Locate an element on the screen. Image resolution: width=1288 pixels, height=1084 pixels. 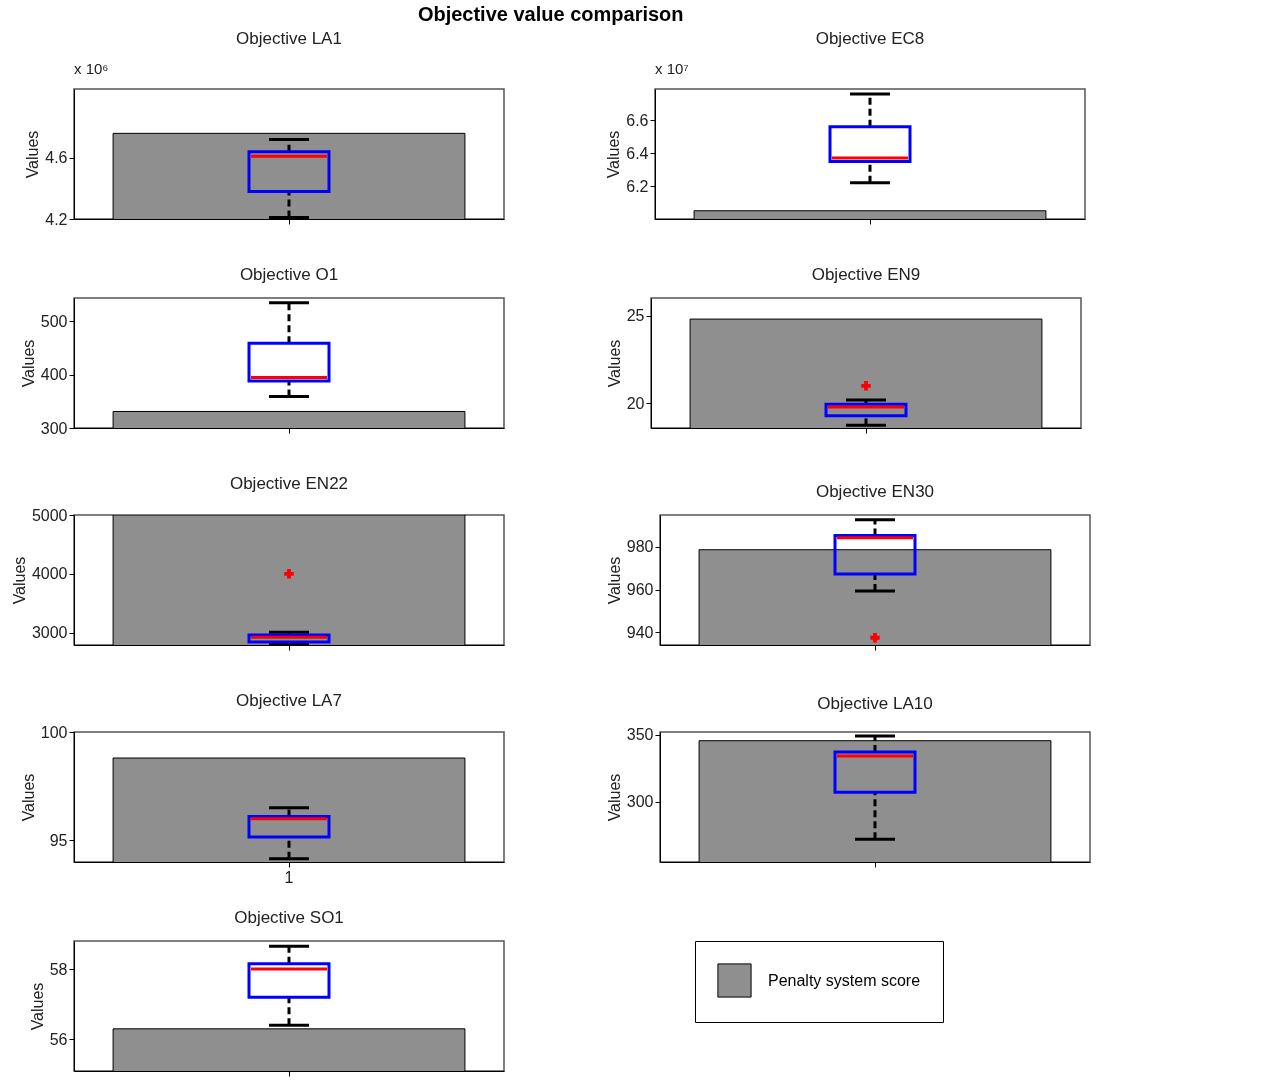
y-tick-label: 400 is located at coordinates (54, 375).